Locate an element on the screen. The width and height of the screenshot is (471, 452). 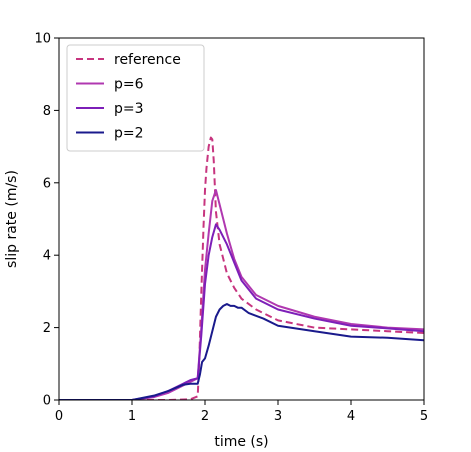
y-tick-label: 2 is located at coordinates (47, 328).